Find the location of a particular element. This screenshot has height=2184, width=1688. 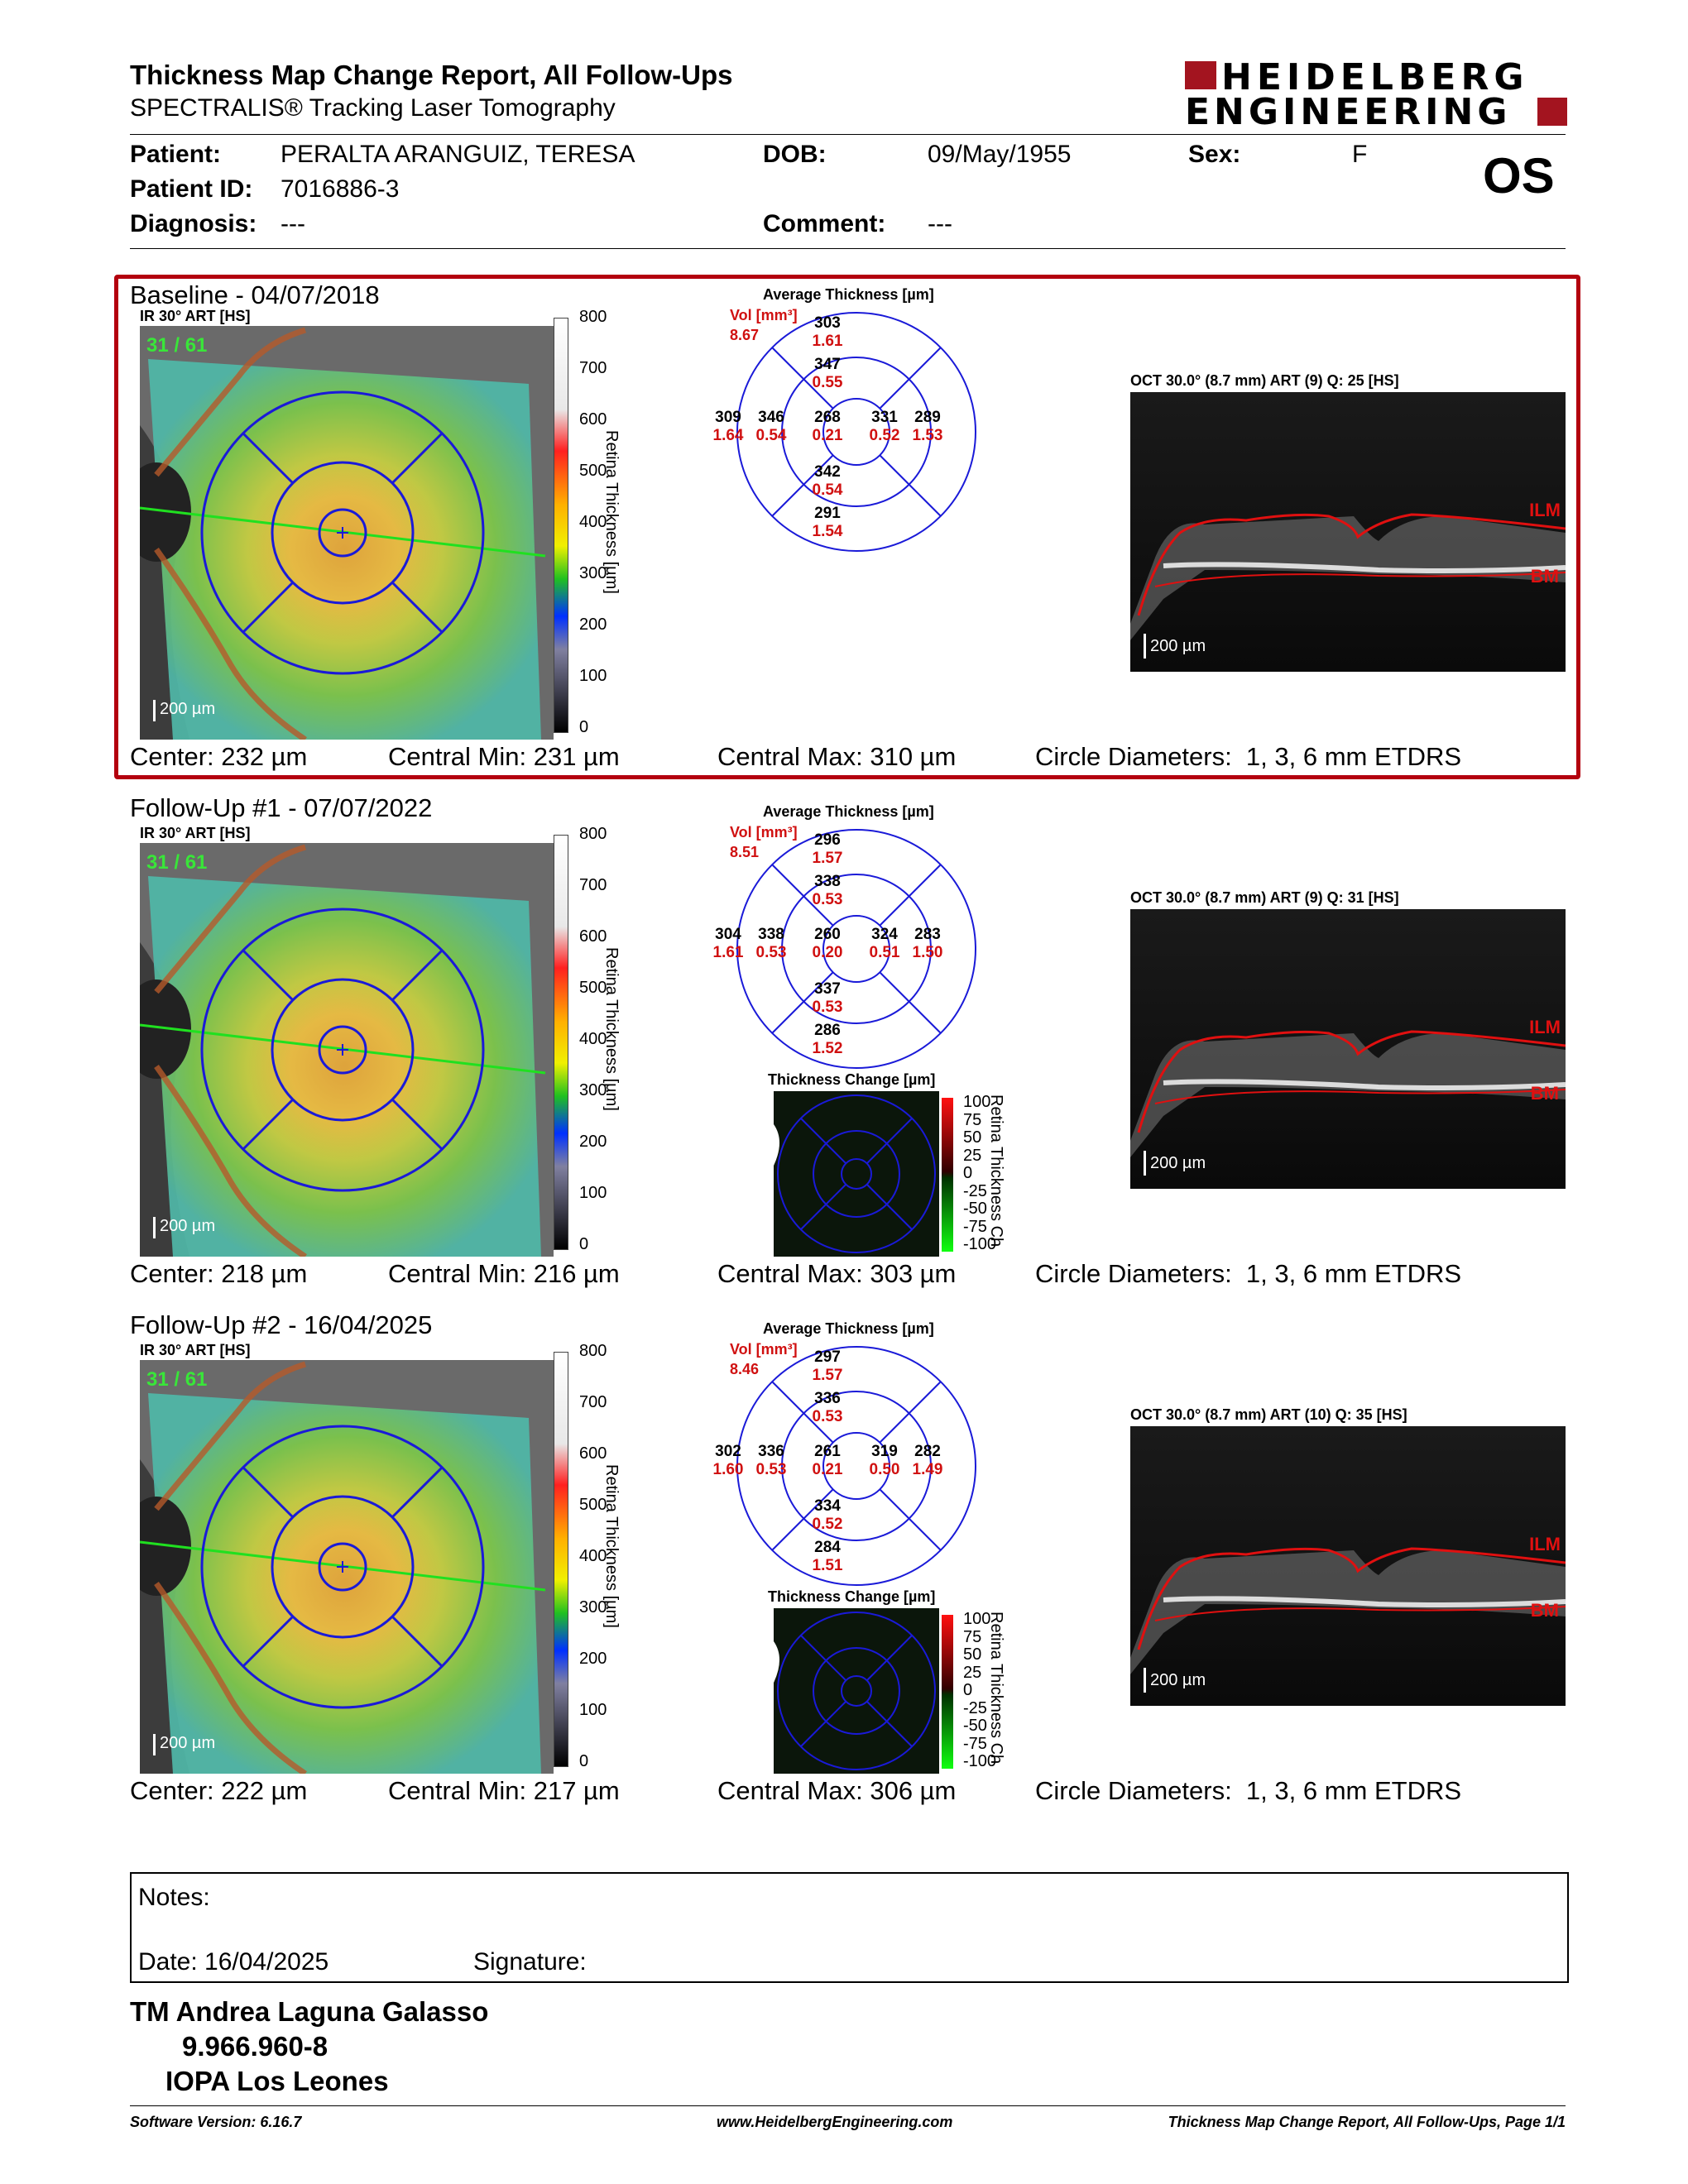

sector-thickness: 336 is located at coordinates (827, 1398).